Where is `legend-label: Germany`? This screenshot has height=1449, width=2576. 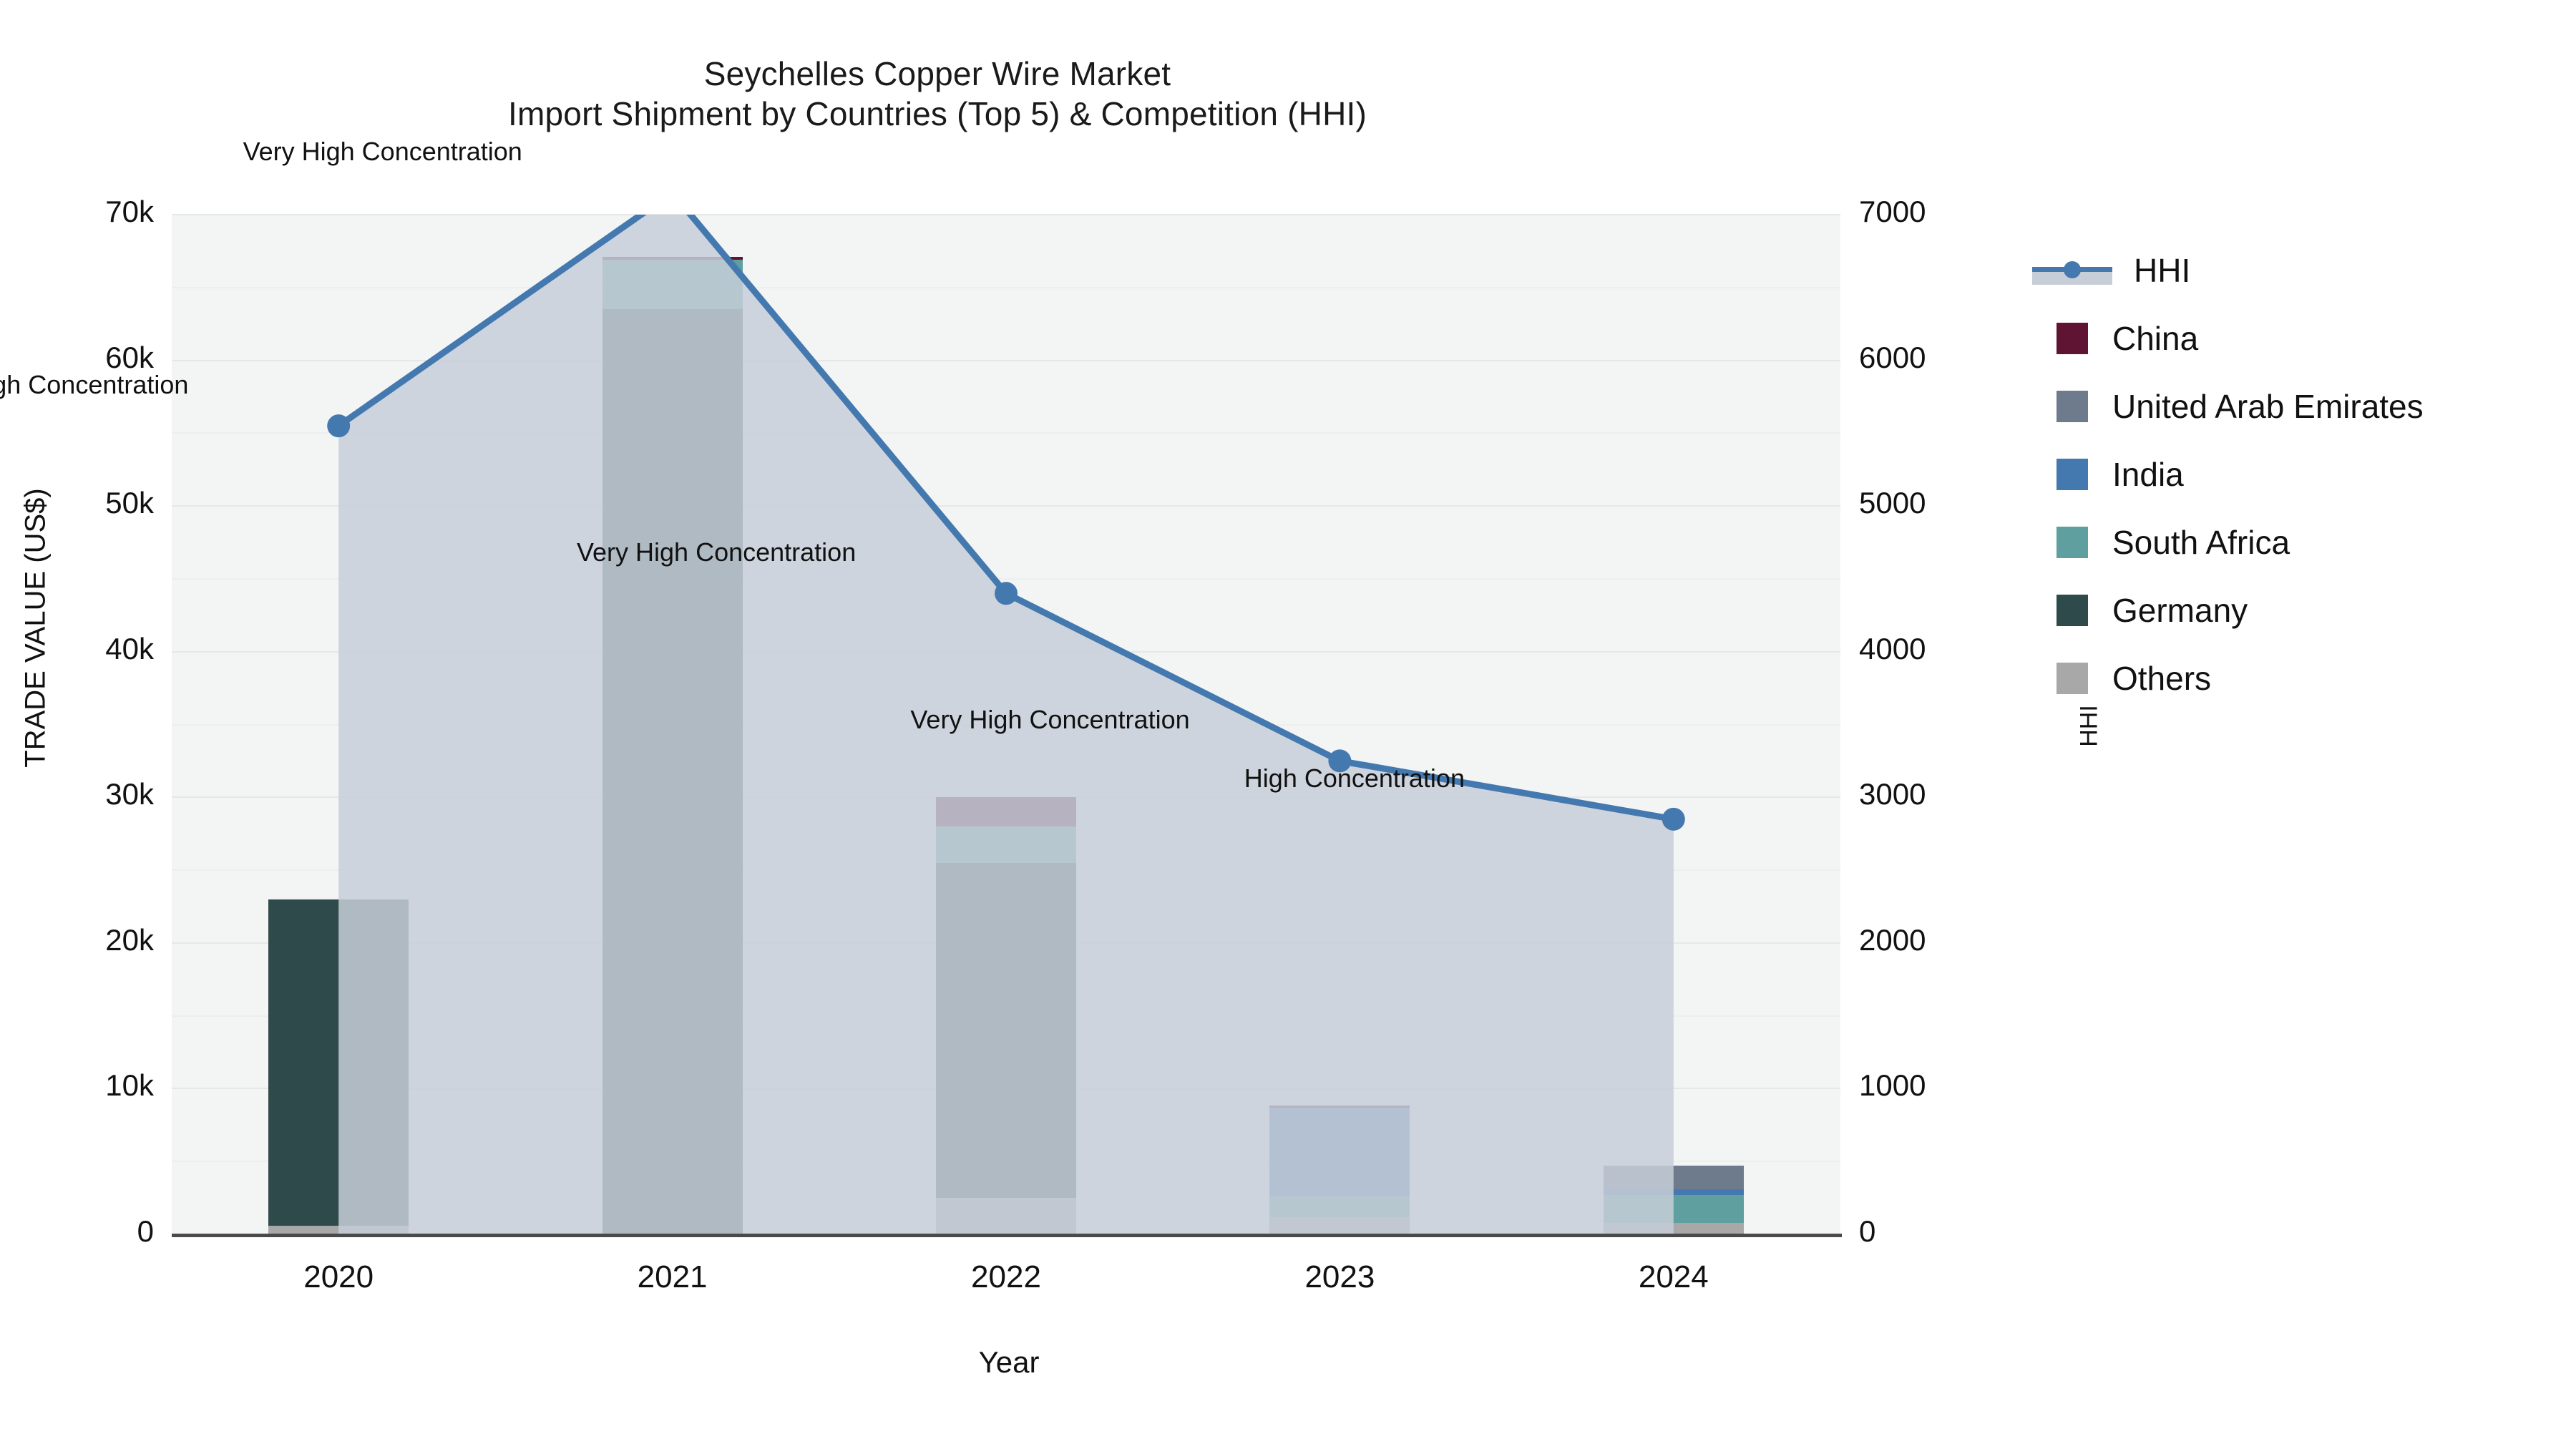
legend-label: Germany is located at coordinates (2180, 610).